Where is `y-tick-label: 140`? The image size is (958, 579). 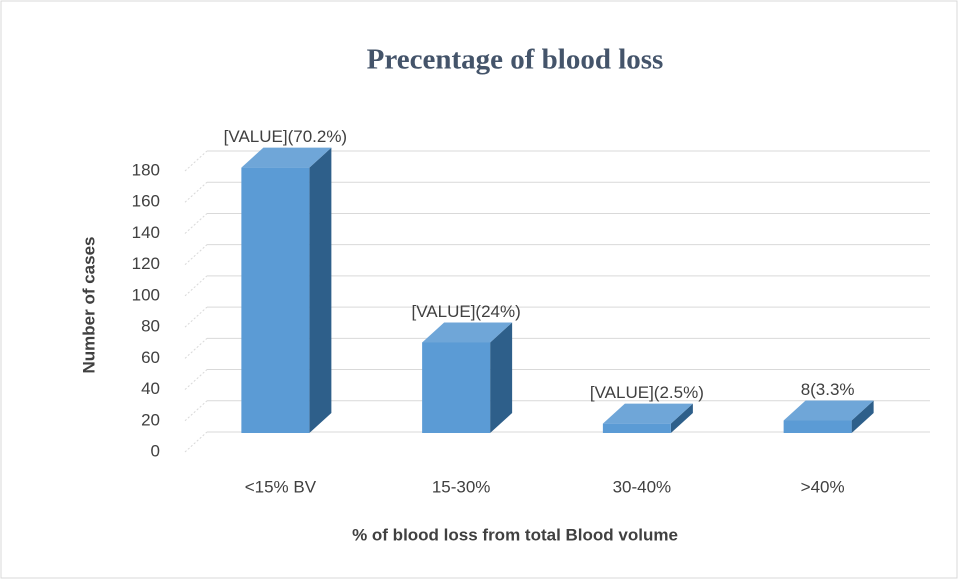
y-tick-label: 140 is located at coordinates (146, 232).